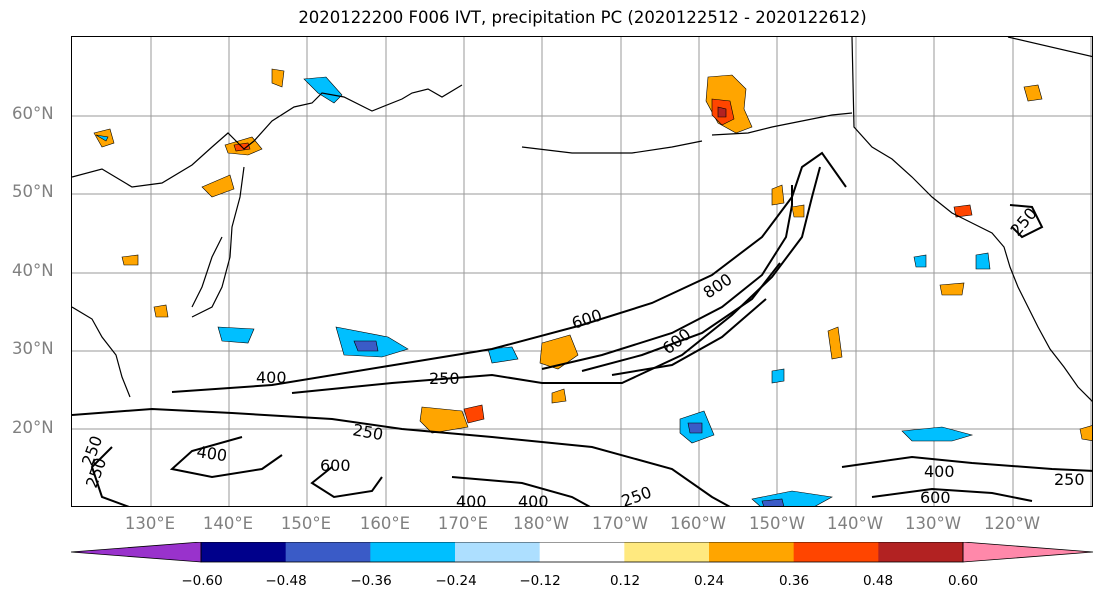 The image size is (1105, 601). I want to click on colorbar-tick: 0.12, so click(625, 581).